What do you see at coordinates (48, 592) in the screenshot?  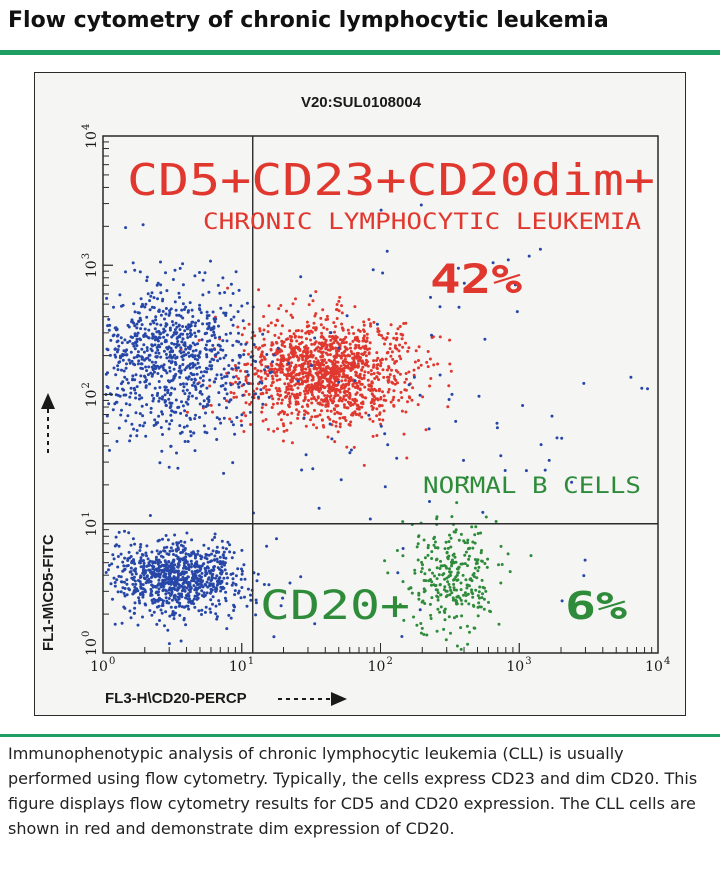 I see `y-axis-label: FL1-M\CD5-FITC` at bounding box center [48, 592].